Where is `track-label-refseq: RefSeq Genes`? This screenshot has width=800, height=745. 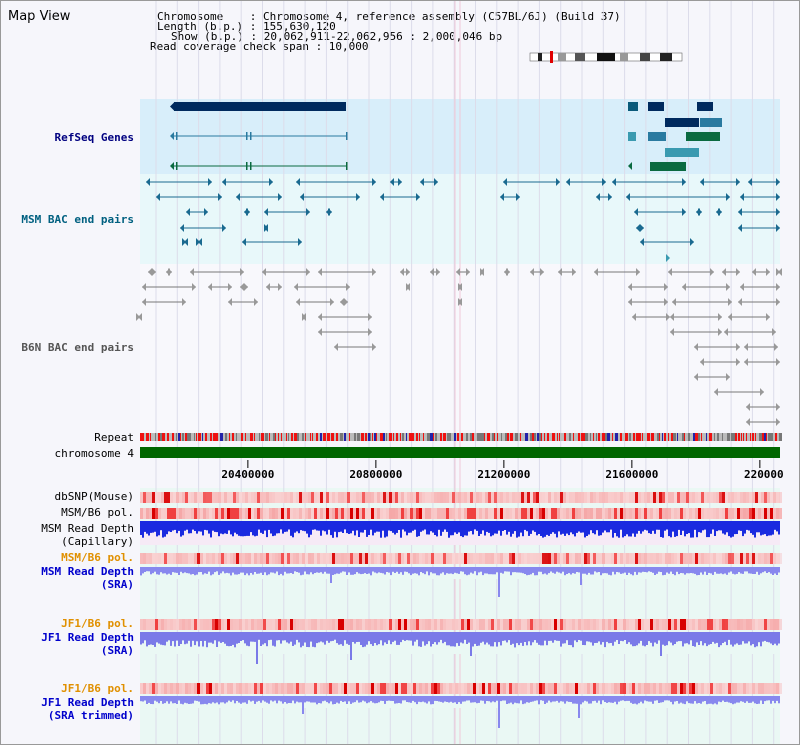 track-label-refseq: RefSeq Genes is located at coordinates (94, 137).